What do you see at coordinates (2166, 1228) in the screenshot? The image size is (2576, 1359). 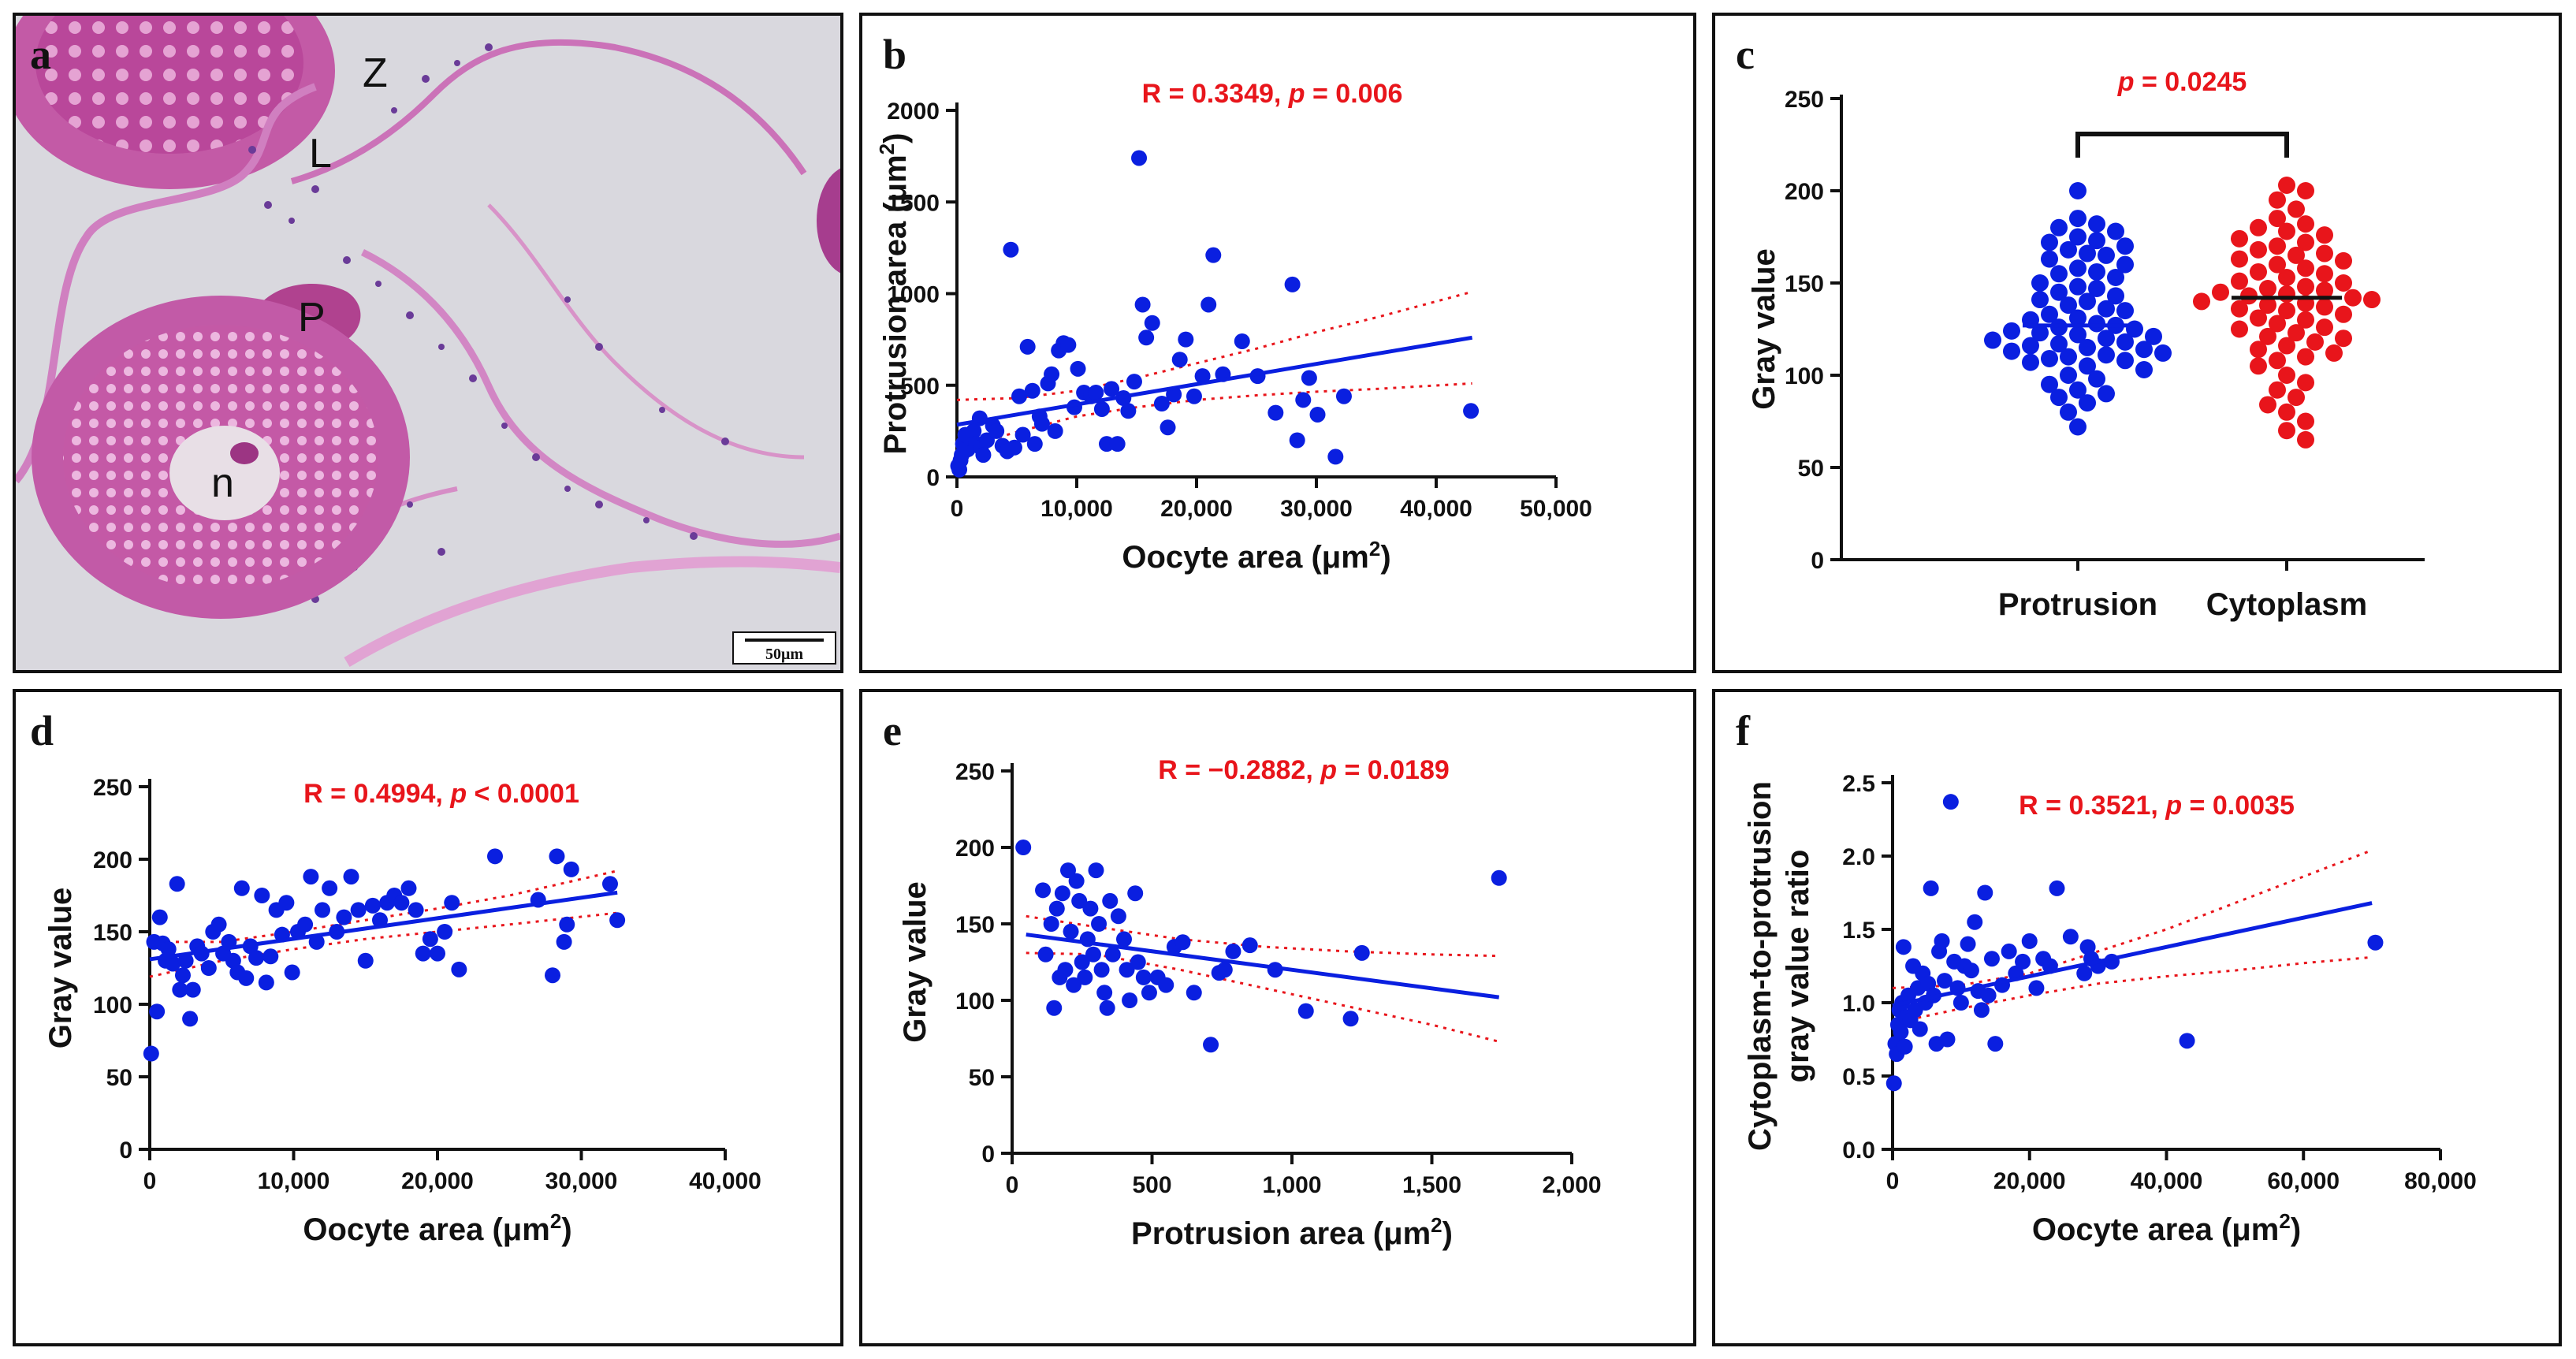 I see `x-axis-label: Oocyte area (μm2)` at bounding box center [2166, 1228].